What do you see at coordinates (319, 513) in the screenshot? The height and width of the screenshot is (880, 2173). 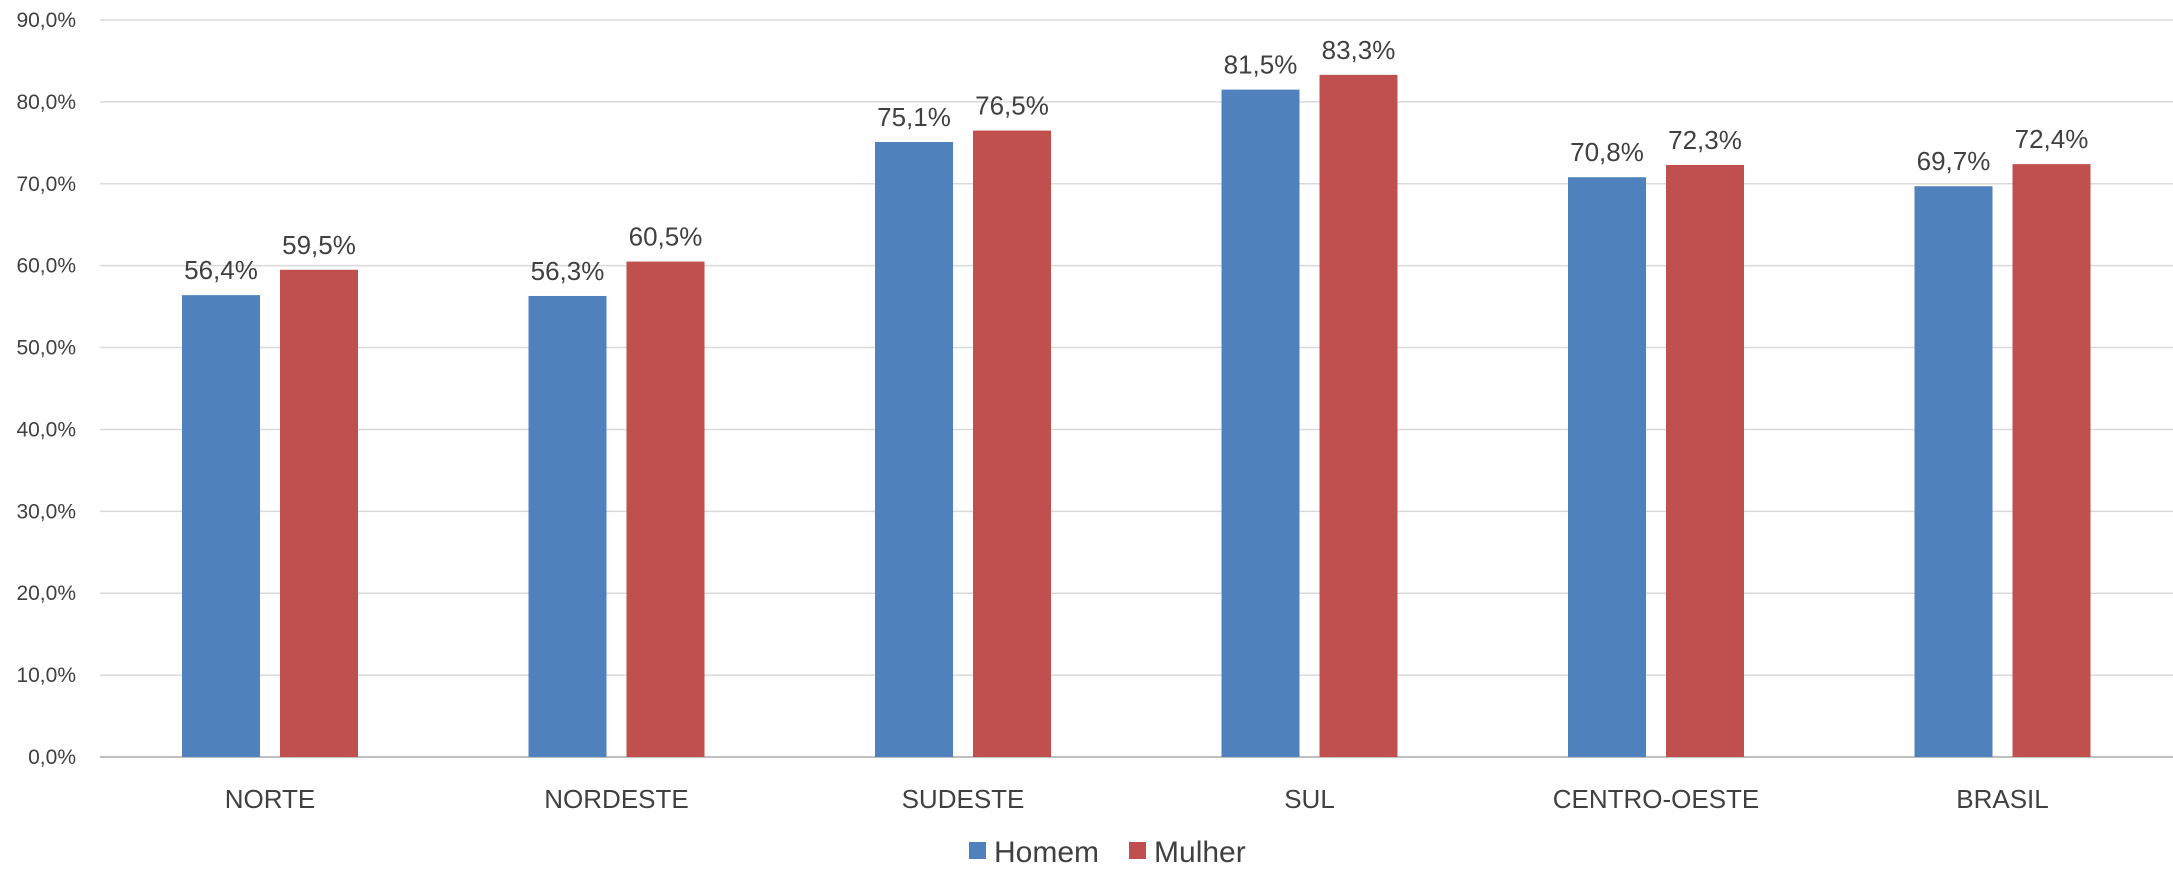 I see `bar-mulher-norte` at bounding box center [319, 513].